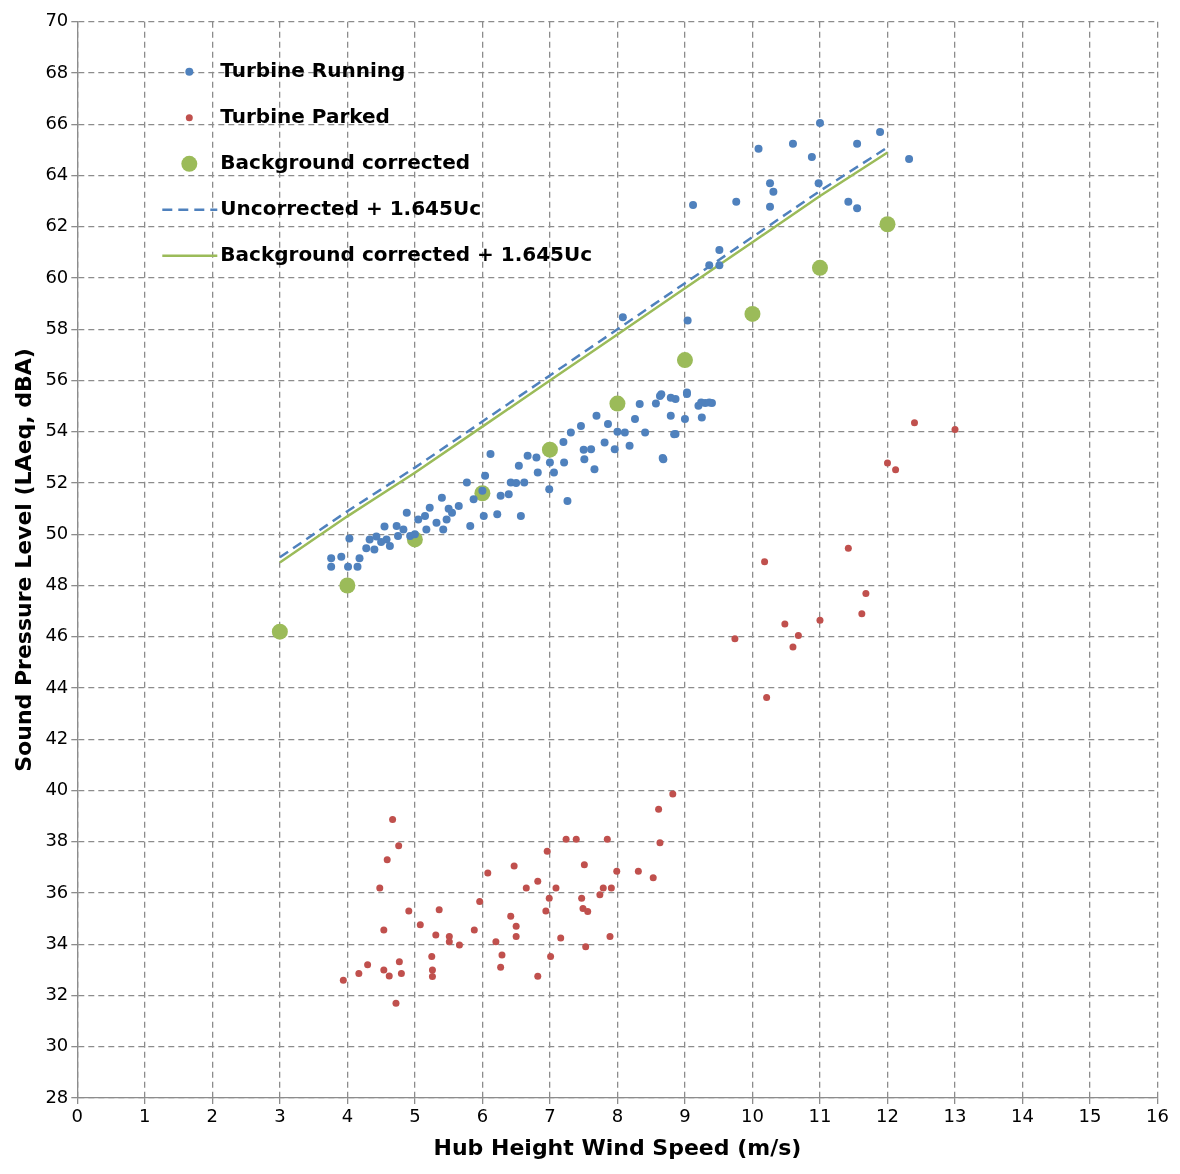 This screenshot has width=1180, height=1174. What do you see at coordinates (280, 1116) in the screenshot?
I see `x-tick-label: 3` at bounding box center [280, 1116].